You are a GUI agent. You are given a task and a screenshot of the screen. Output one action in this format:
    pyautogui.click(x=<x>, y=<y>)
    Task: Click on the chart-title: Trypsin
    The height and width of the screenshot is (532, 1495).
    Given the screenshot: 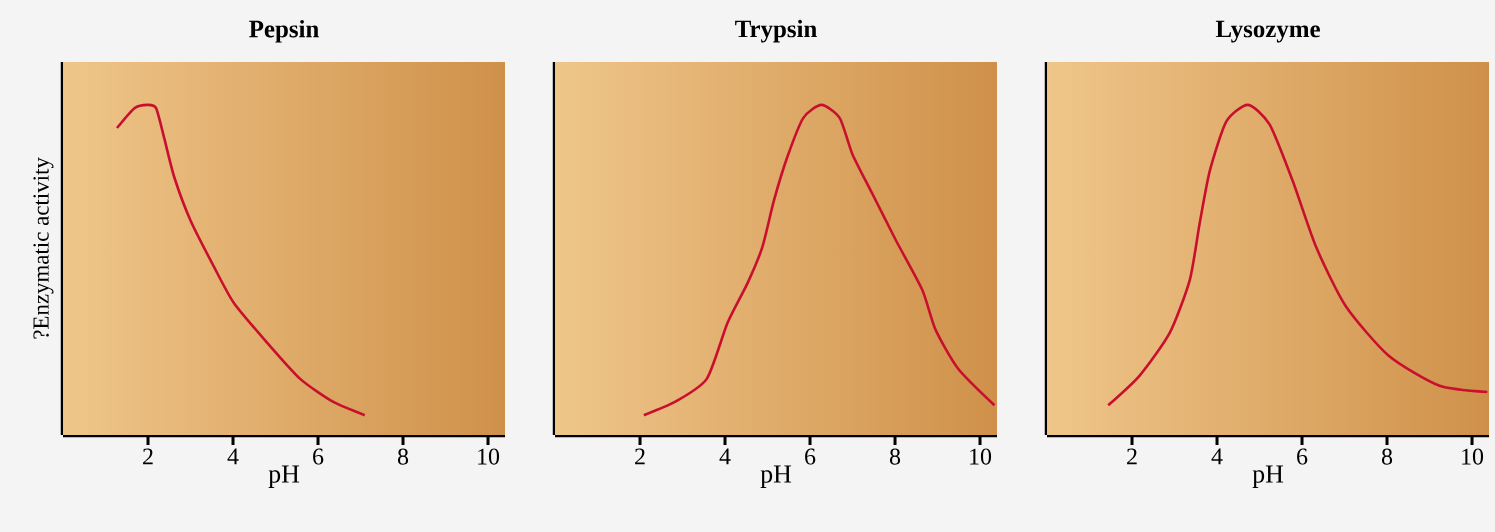 What is the action you would take?
    pyautogui.click(x=776, y=31)
    